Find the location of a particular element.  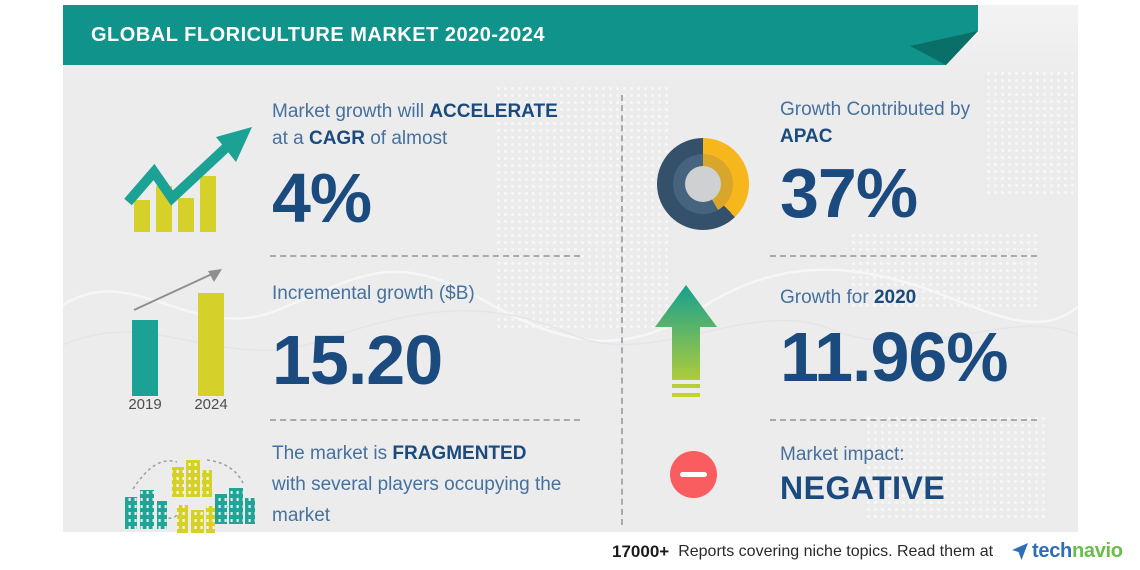

growth-2020-caption: Growth for 2020 is located at coordinates (848, 297).